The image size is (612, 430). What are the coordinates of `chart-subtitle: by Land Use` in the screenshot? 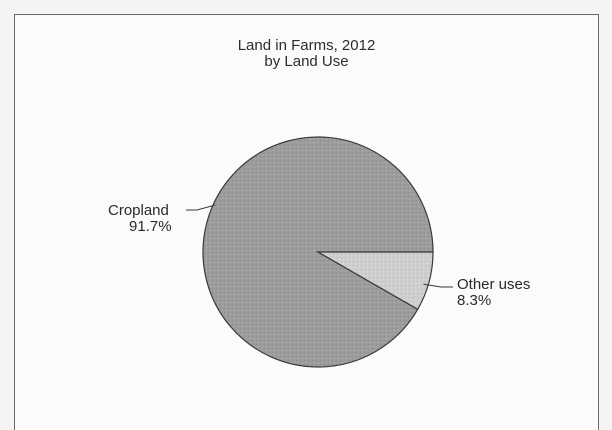 It's located at (306, 61).